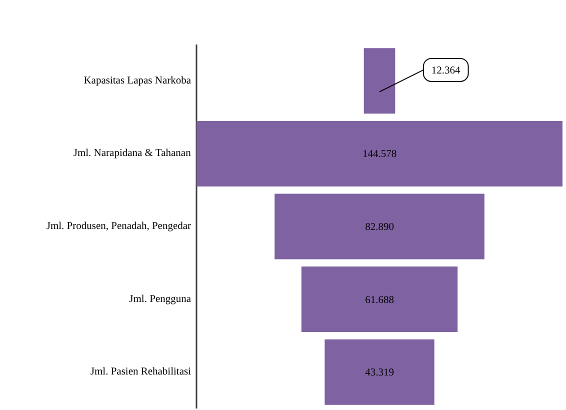  Describe the element at coordinates (141, 372) in the screenshot. I see `category-label: Jml. Pasien Rehabilitasi` at that location.